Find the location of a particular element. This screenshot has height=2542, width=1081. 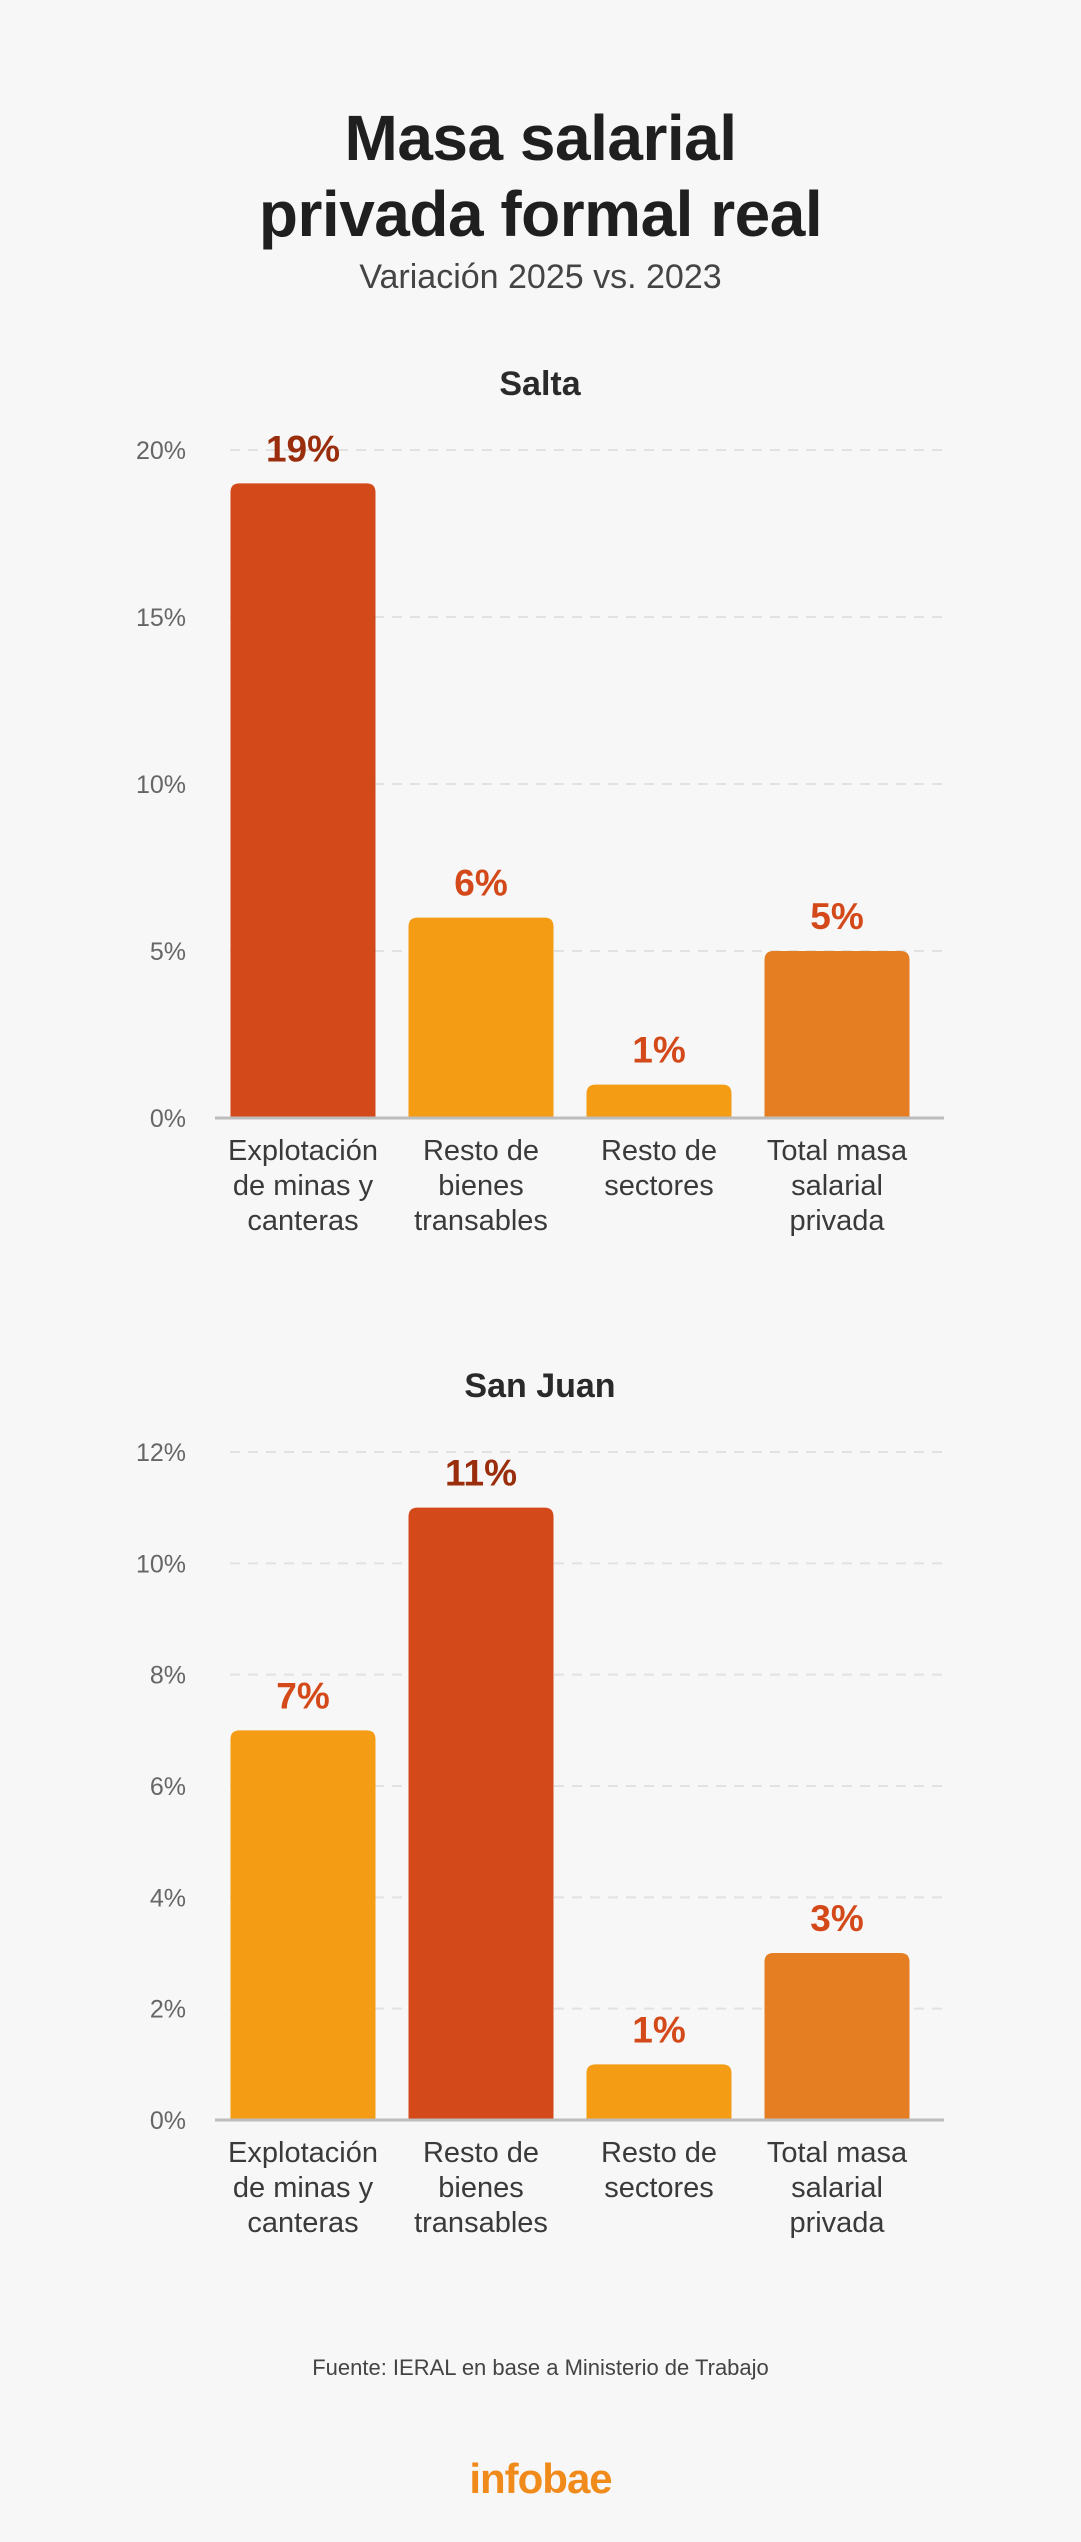

title-line-1: Masa salarial is located at coordinates (541, 138).